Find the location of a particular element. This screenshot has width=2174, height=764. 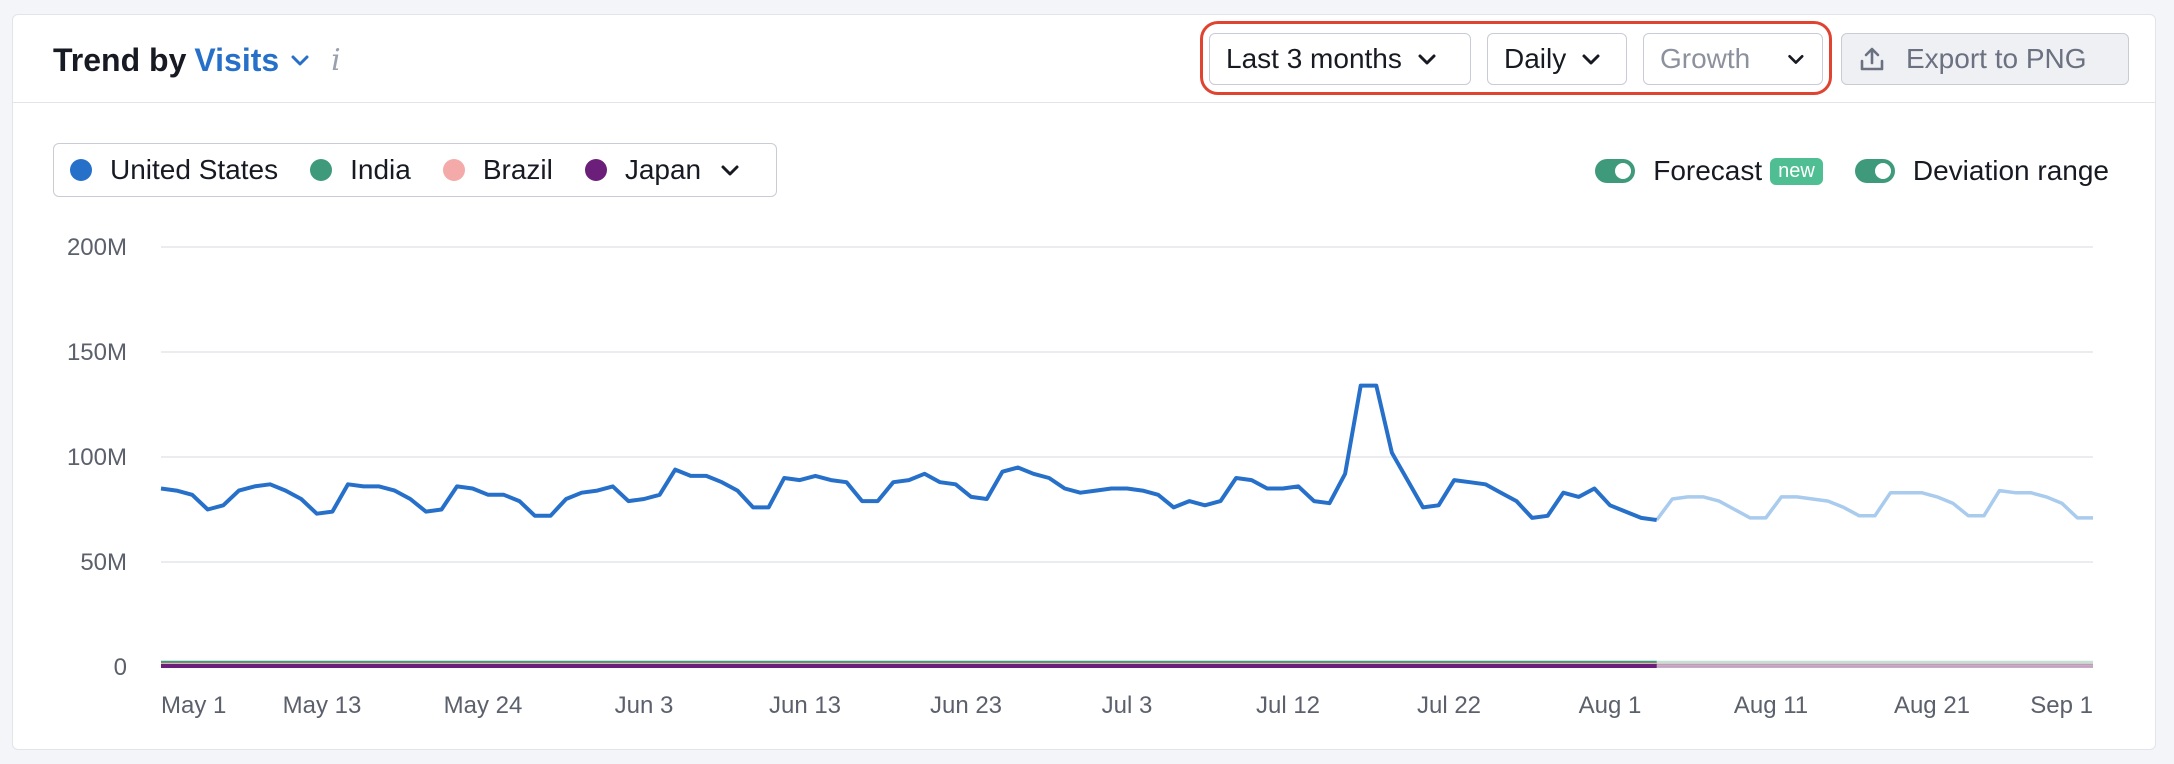

y-tick-label: 150M is located at coordinates (97, 352).